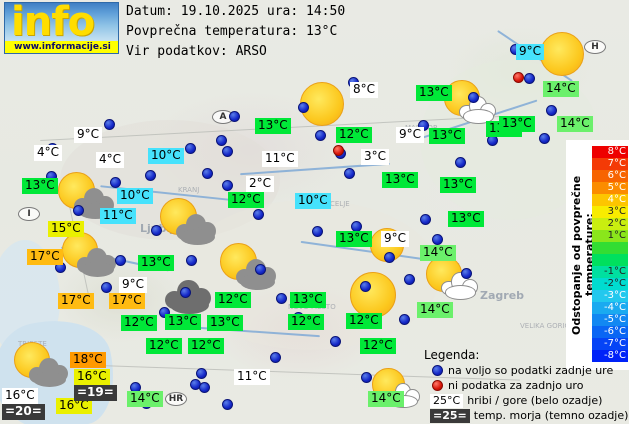 Image resolution: width=629 pixels, height=424 pixels. I want to click on legend-sea-chip: =25=, so click(450, 415).